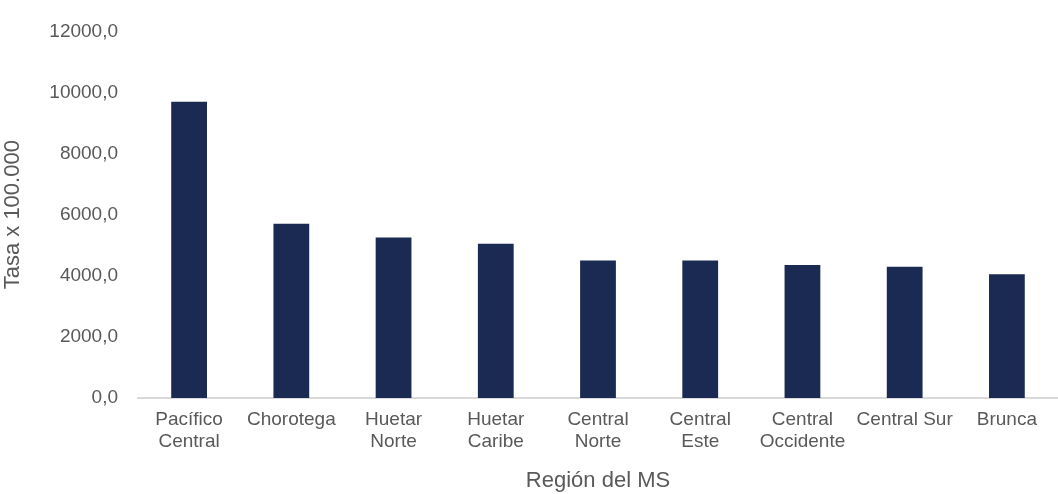  I want to click on x-axis-title: Región del MS, so click(598, 479).